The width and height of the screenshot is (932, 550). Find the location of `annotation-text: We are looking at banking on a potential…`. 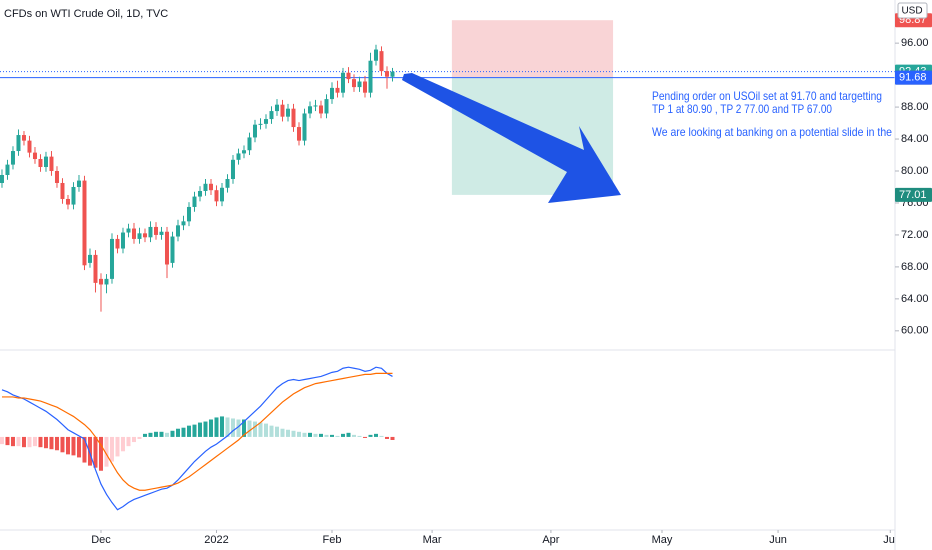

annotation-text: We are looking at banking on a potential… is located at coordinates (772, 132).